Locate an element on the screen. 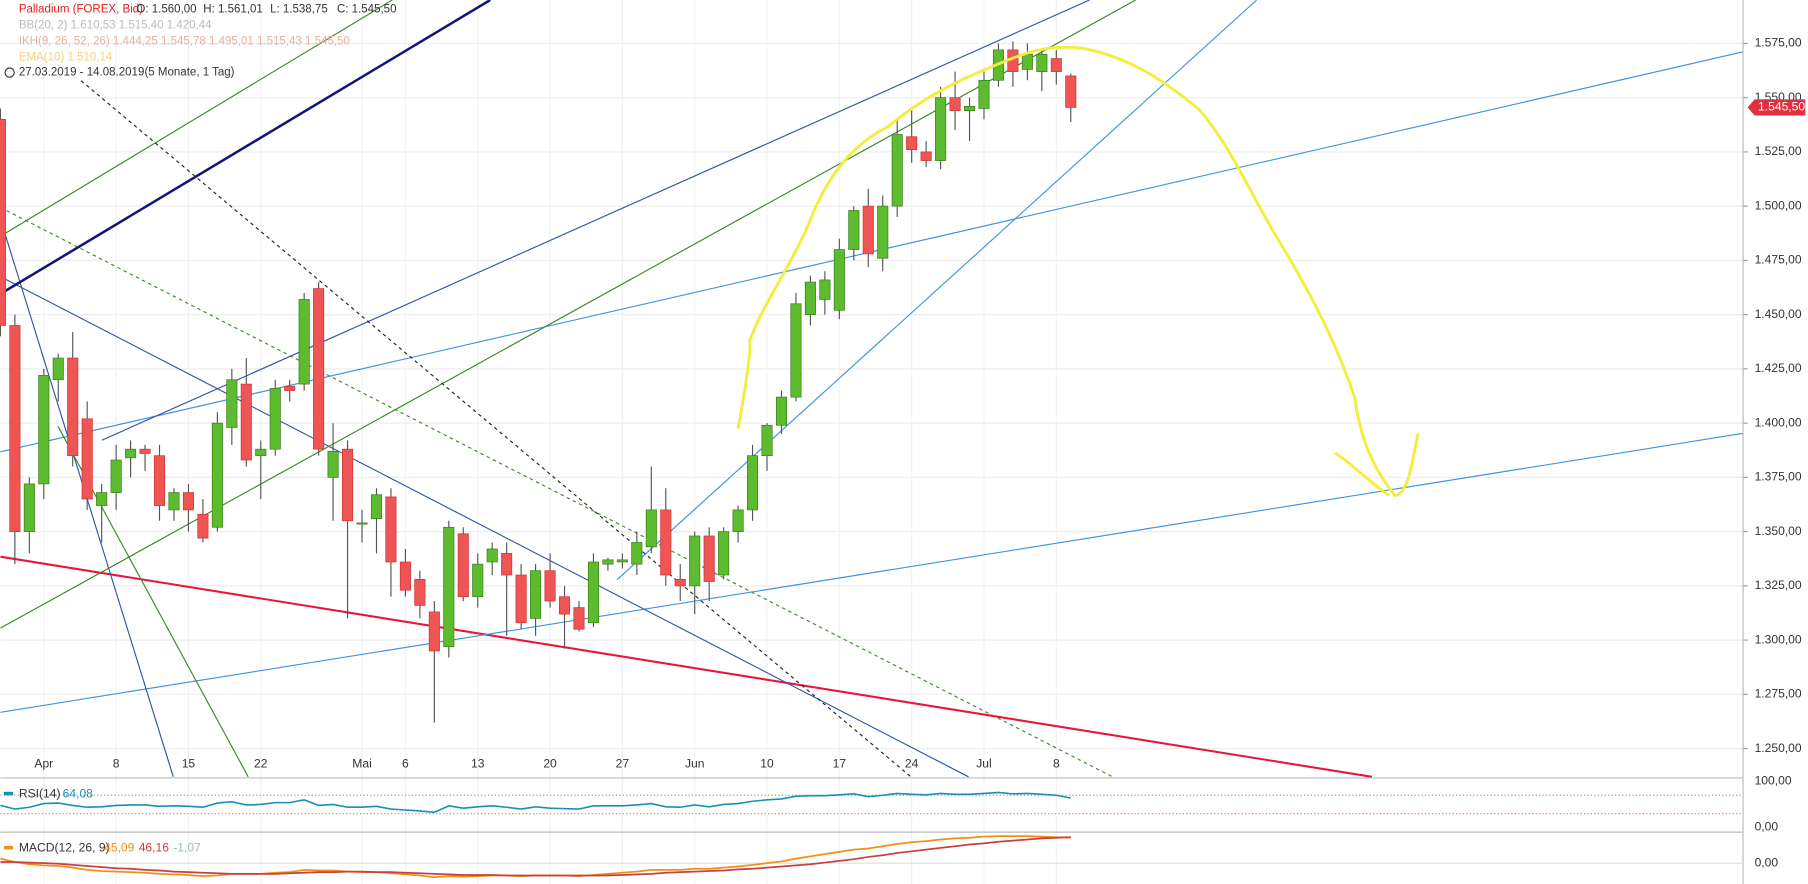 This screenshot has height=884, width=1808. rsi-value: 64,08 is located at coordinates (78, 793).